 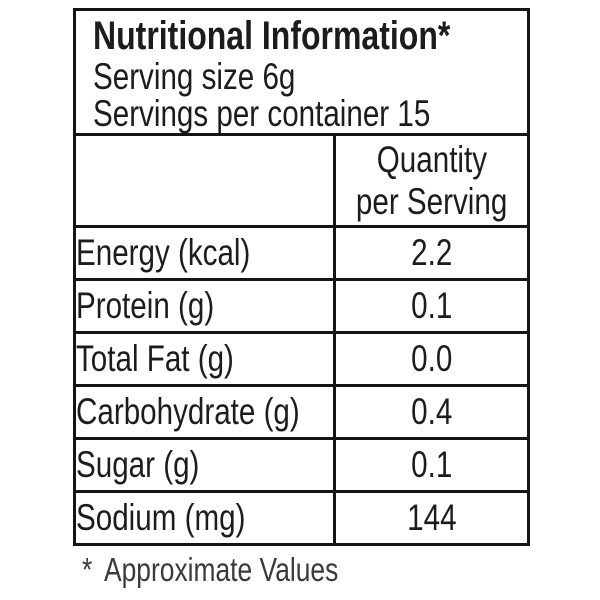 I want to click on row-label: Protein (g), so click(x=204, y=306).